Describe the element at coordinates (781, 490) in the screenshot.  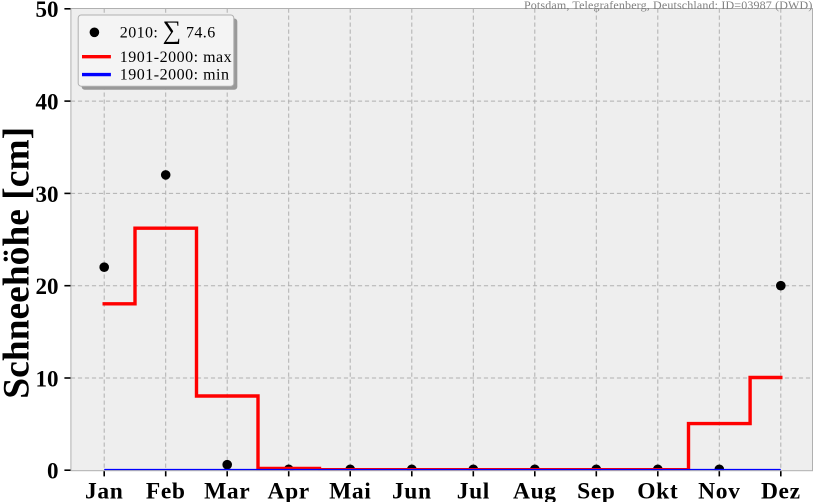
I see `svg-text: Dez` at that location.